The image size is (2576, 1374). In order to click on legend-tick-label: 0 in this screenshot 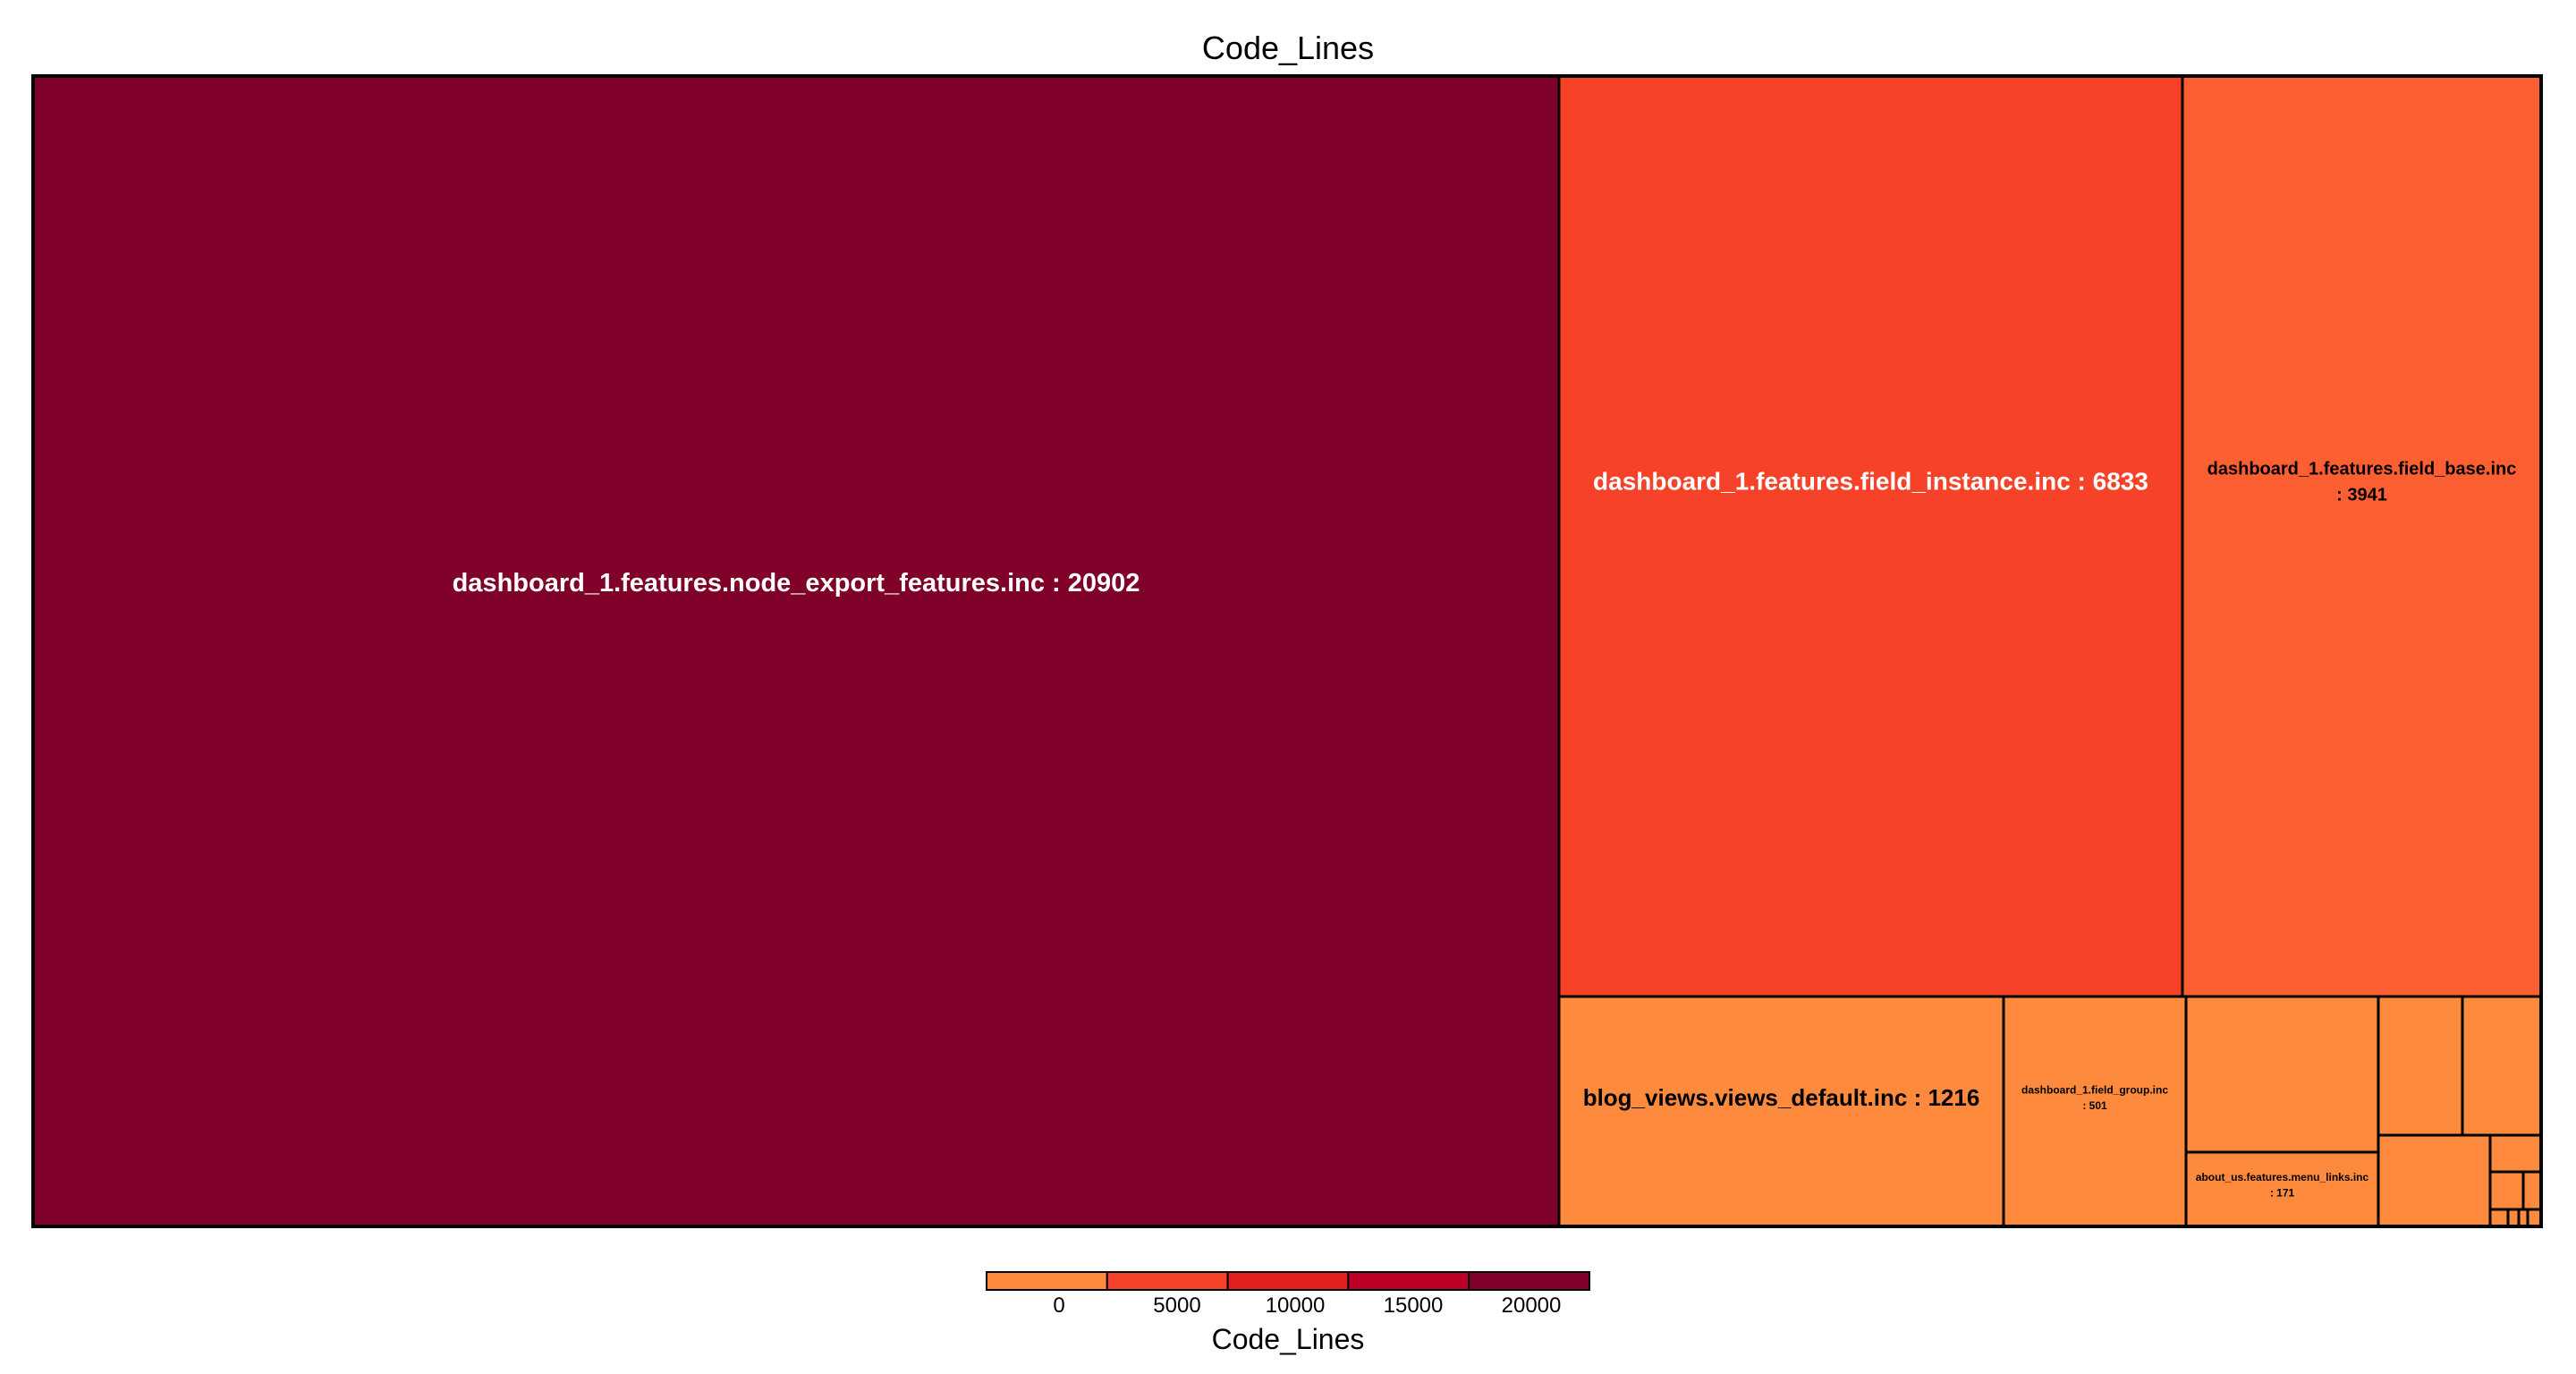, I will do `click(1058, 1305)`.